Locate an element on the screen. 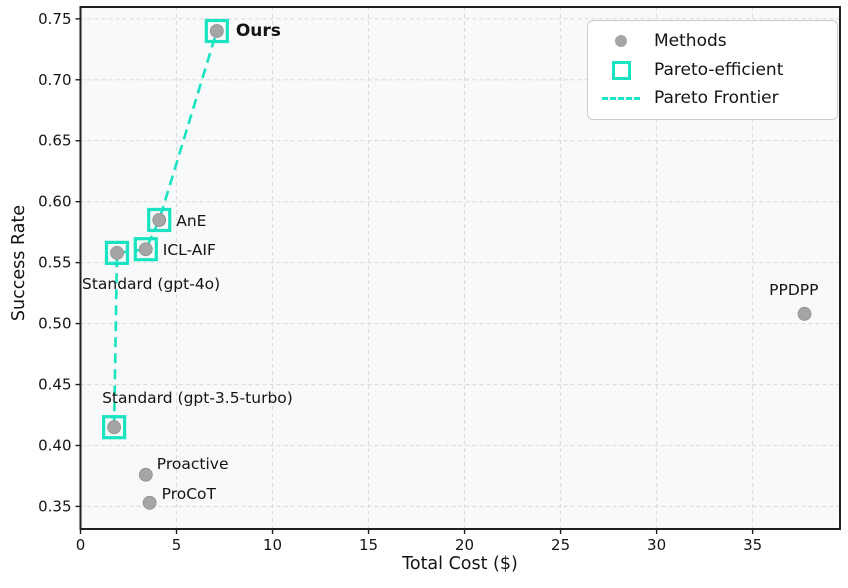 This screenshot has height=588, width=848. y-tick-label: 0.60 is located at coordinates (54, 202).